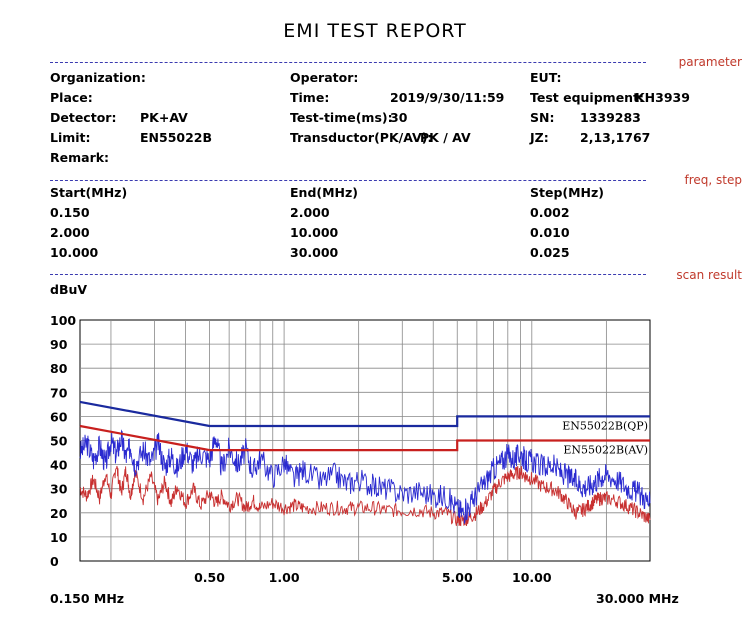 This screenshot has width=750, height=628. I want to click on detector-value: PK+AV, so click(164, 117).